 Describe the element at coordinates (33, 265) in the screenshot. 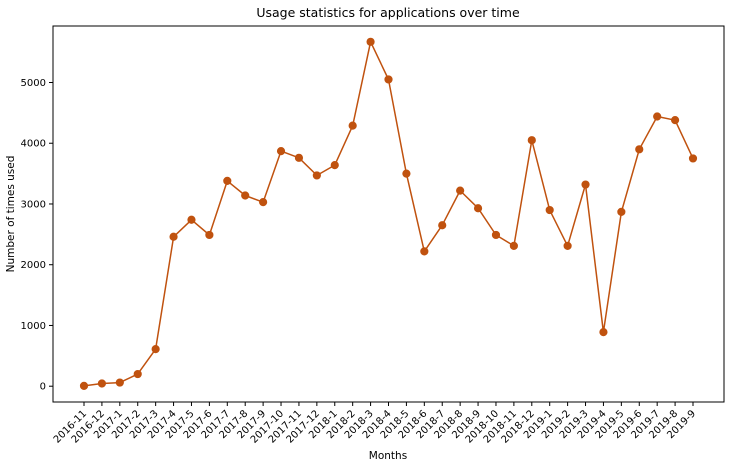

I see `y-tick-label: 2000` at that location.